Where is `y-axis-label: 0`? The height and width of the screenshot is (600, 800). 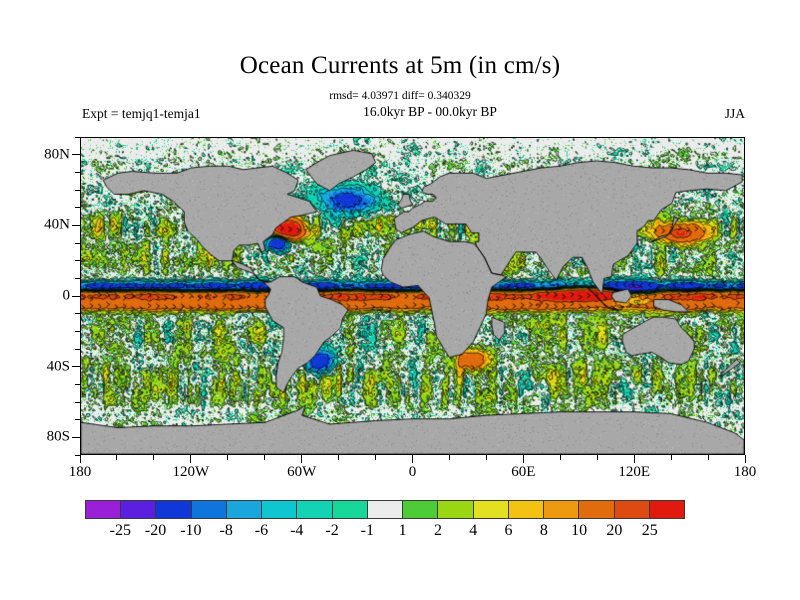
y-axis-label: 0 is located at coordinates (66, 295).